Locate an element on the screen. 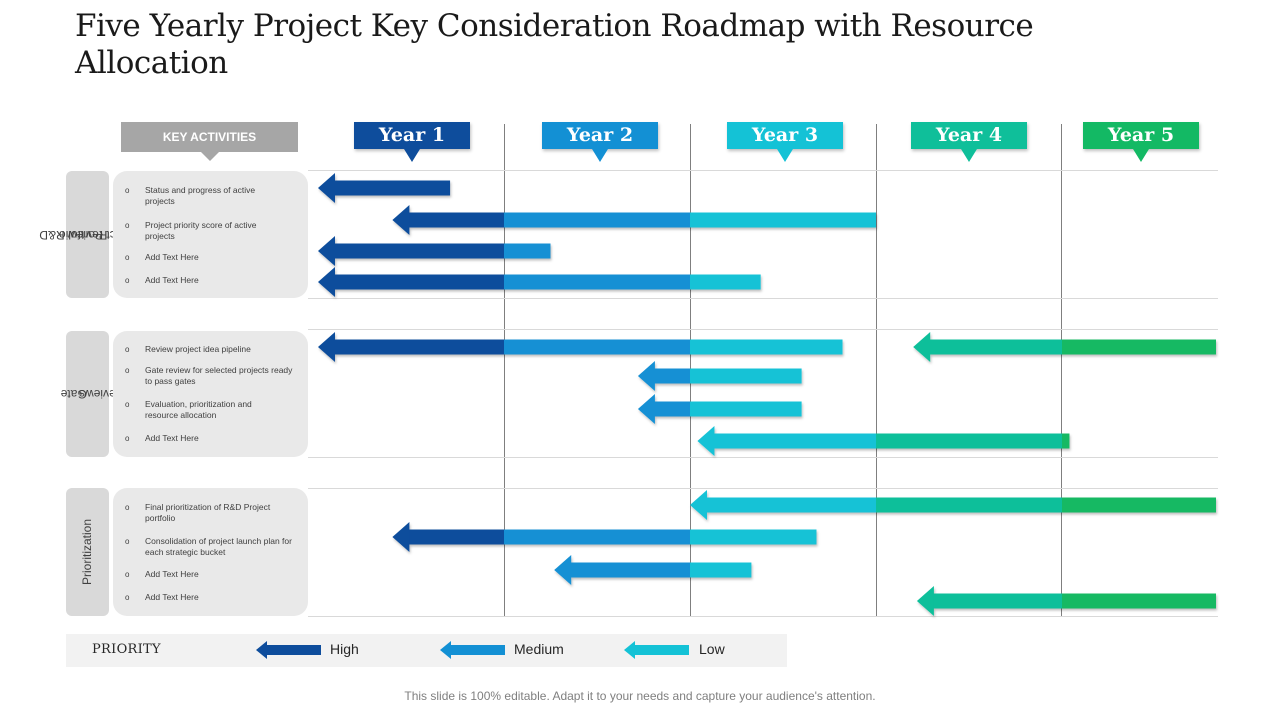 The width and height of the screenshot is (1280, 720). year-header-4: Year 4 is located at coordinates (969, 142).